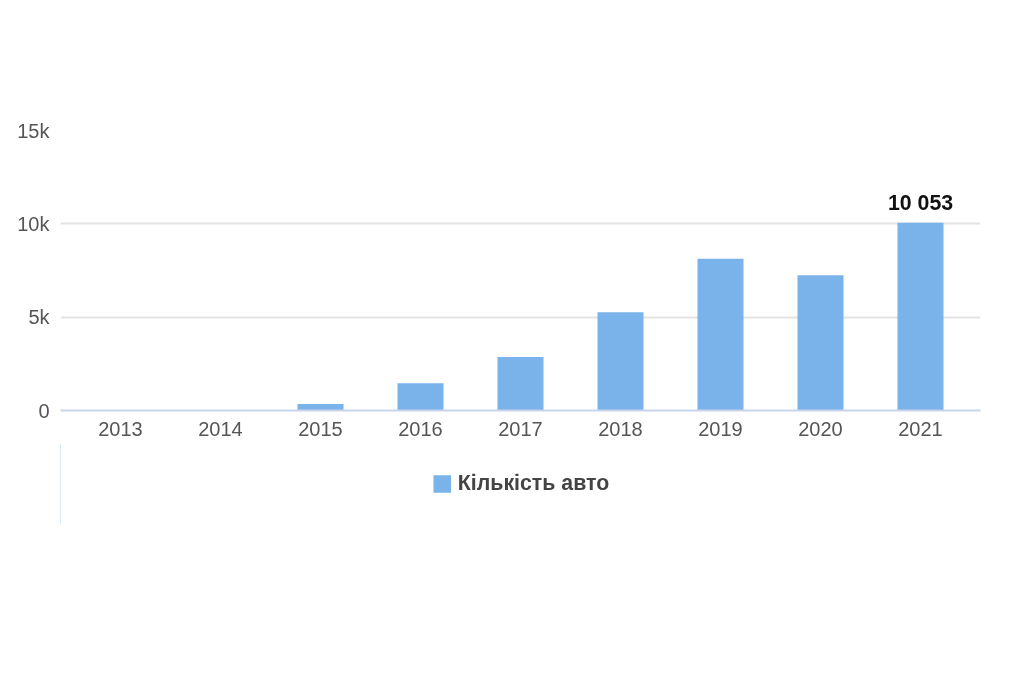 The height and width of the screenshot is (684, 1024). What do you see at coordinates (34, 223) in the screenshot?
I see `y-tick-label: 10k` at bounding box center [34, 223].